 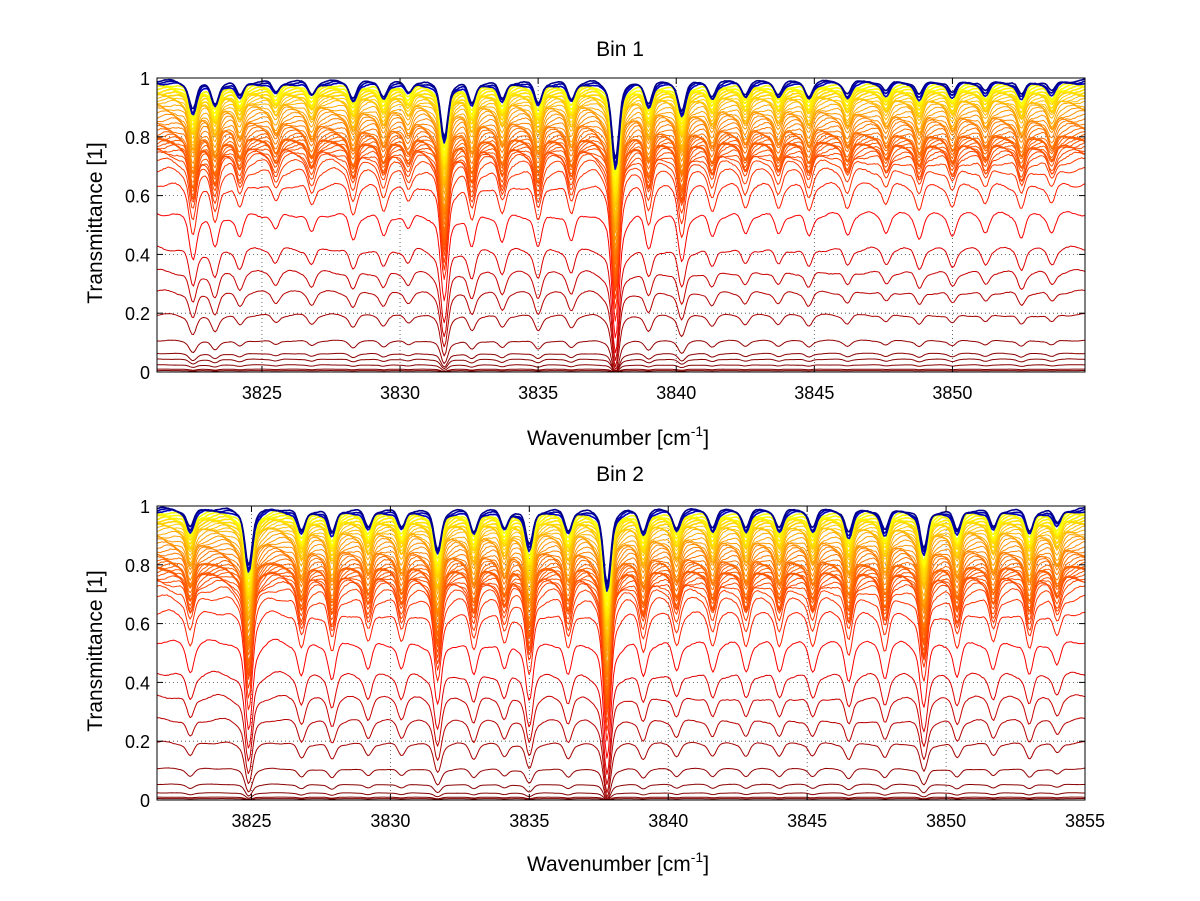 What do you see at coordinates (620, 49) in the screenshot?
I see `chart-title: Bin 1` at bounding box center [620, 49].